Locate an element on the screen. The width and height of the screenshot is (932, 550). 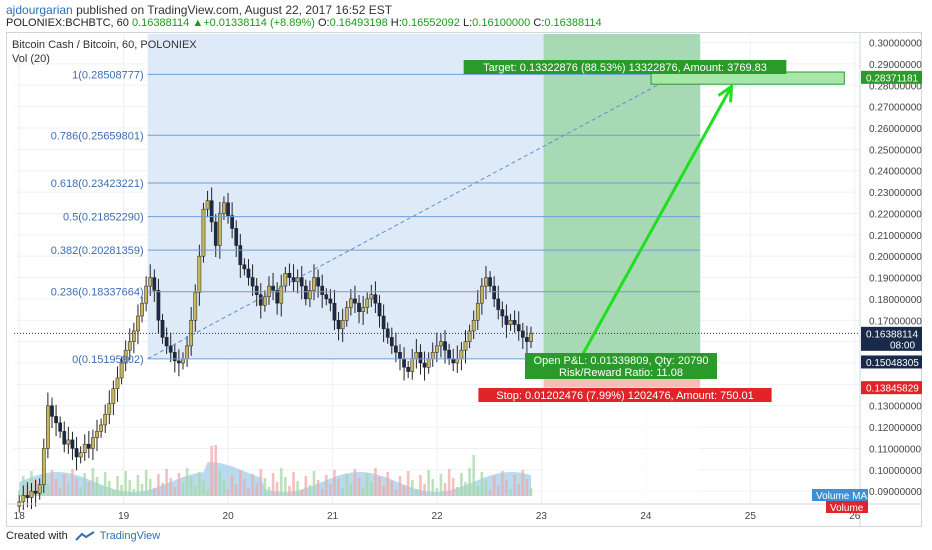
tradingview-logo-icon is located at coordinates (85, 536).